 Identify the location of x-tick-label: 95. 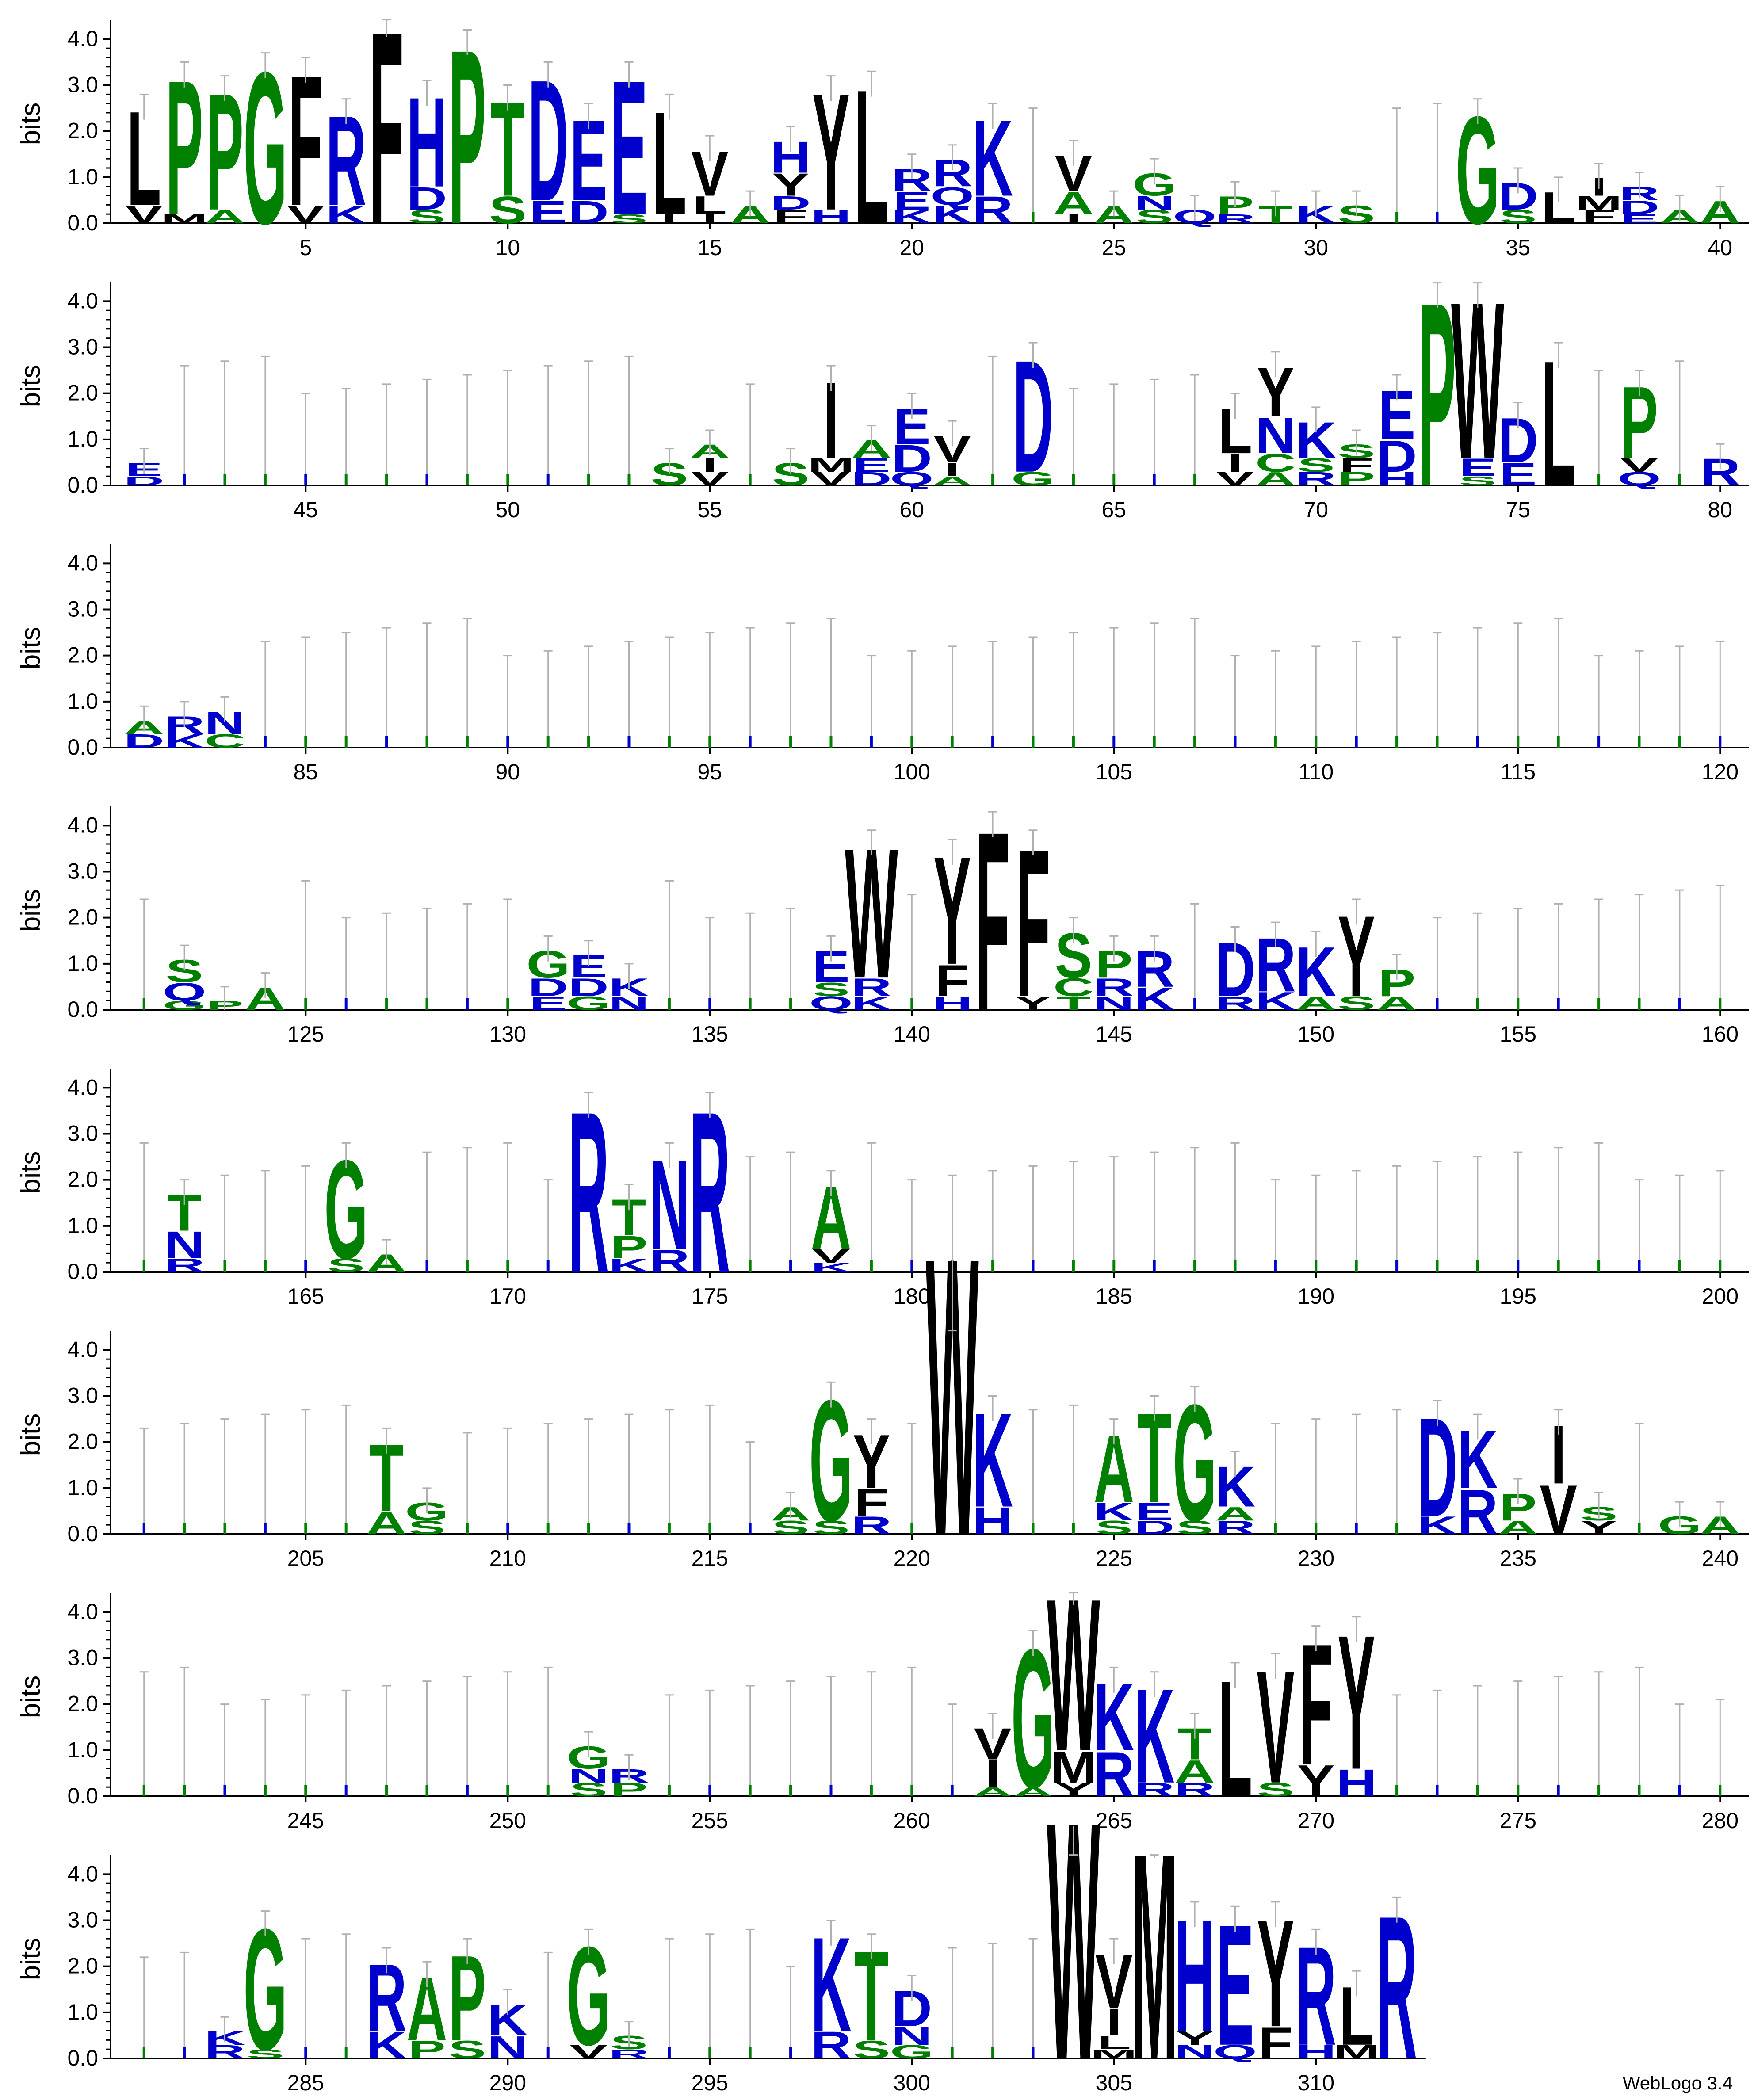
(709, 772).